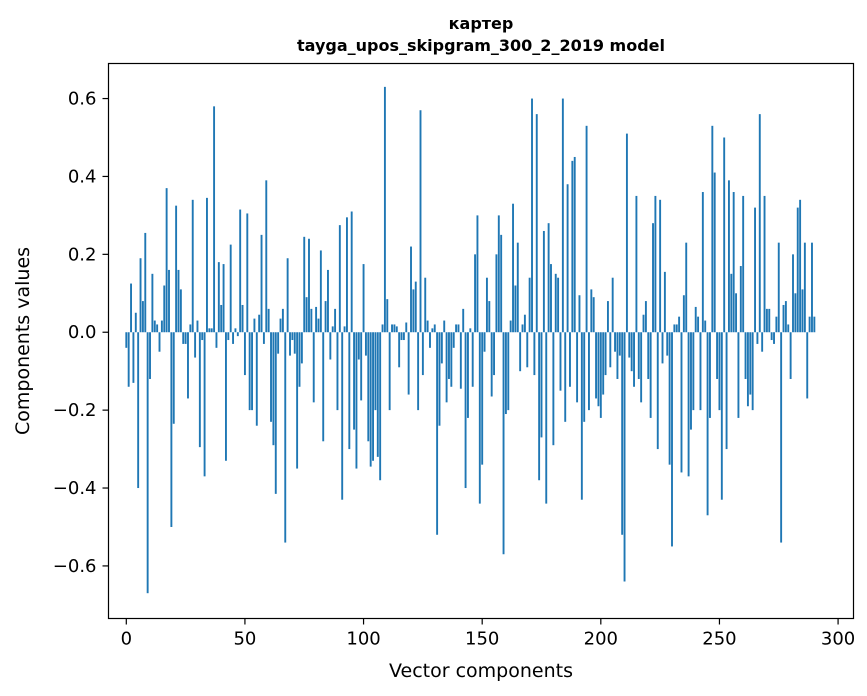 The image size is (867, 696). Describe the element at coordinates (82, 176) in the screenshot. I see `y-tick-label: 0.4` at that location.